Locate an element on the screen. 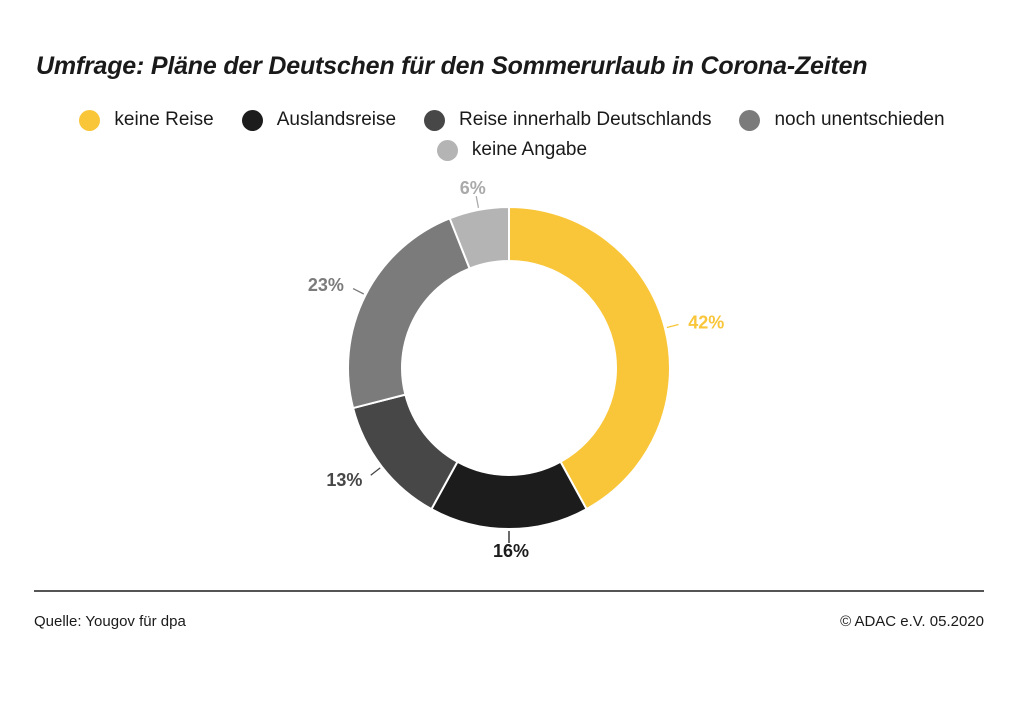 Image resolution: width=1024 pixels, height=707 pixels. slice-value-label: 42% is located at coordinates (706, 322).